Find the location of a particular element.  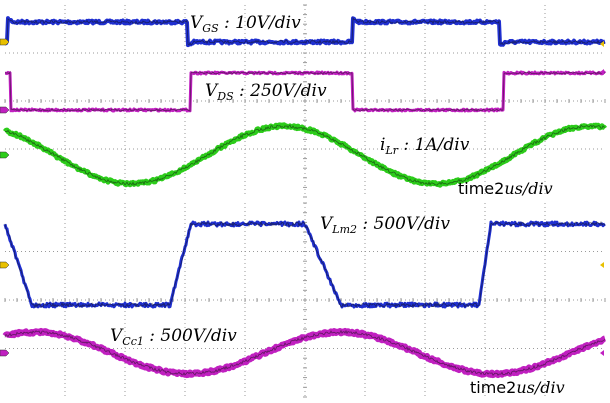

label-ilr: iLr : 1A/div is located at coordinates (425, 146).